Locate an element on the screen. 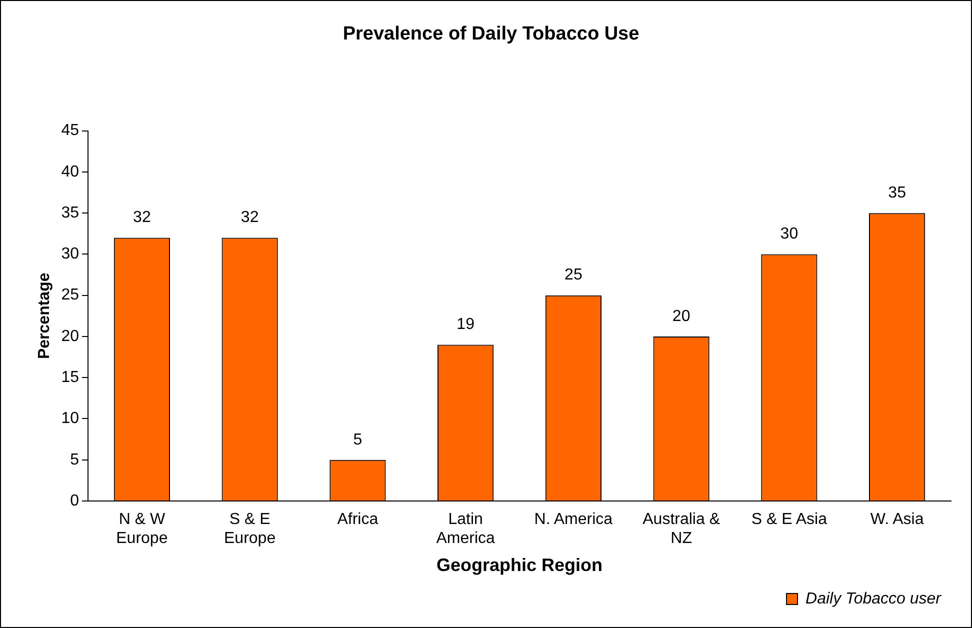 This screenshot has height=628, width=972. x-tick-label: W. Asia is located at coordinates (897, 519).